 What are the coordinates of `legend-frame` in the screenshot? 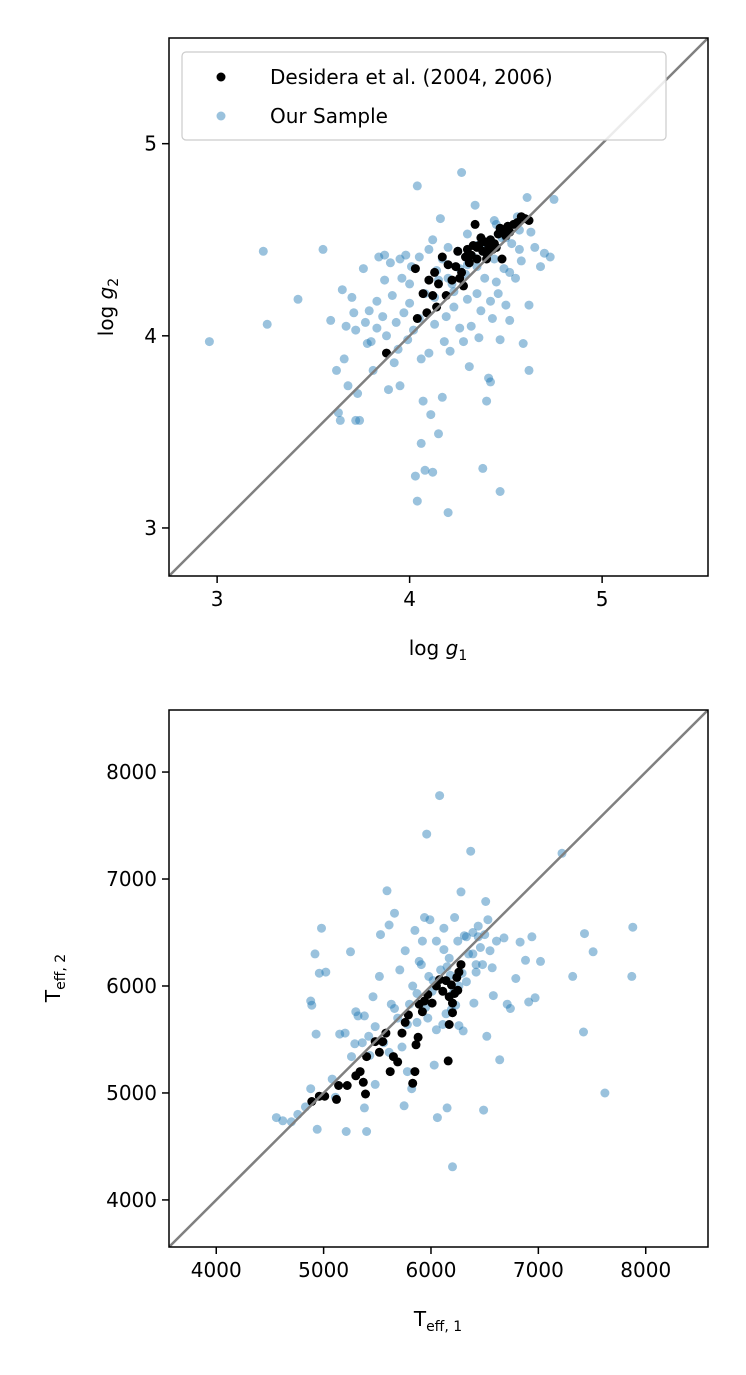 It's located at (424, 96).